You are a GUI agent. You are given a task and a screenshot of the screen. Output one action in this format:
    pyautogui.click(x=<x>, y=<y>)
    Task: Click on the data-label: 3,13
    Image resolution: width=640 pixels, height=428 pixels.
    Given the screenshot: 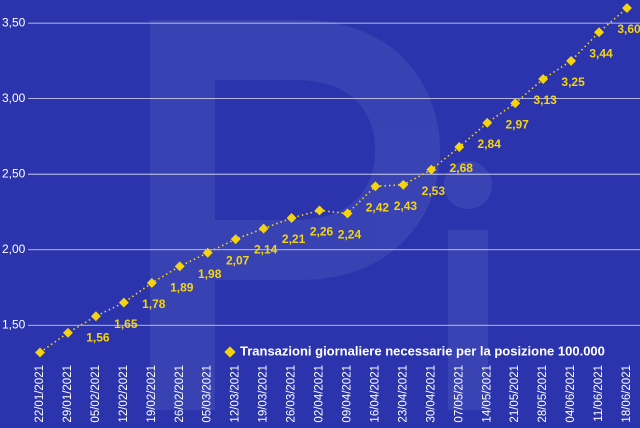 What is the action you would take?
    pyautogui.click(x=545, y=100)
    